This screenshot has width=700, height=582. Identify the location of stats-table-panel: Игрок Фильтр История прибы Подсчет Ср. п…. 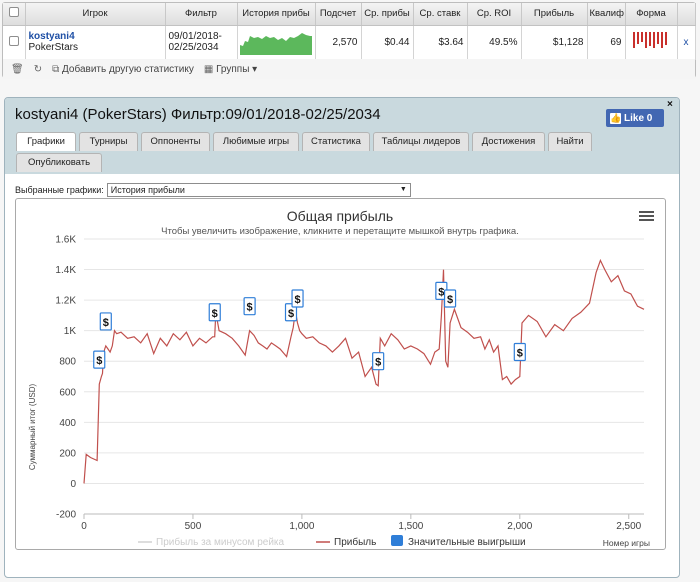
(349, 40).